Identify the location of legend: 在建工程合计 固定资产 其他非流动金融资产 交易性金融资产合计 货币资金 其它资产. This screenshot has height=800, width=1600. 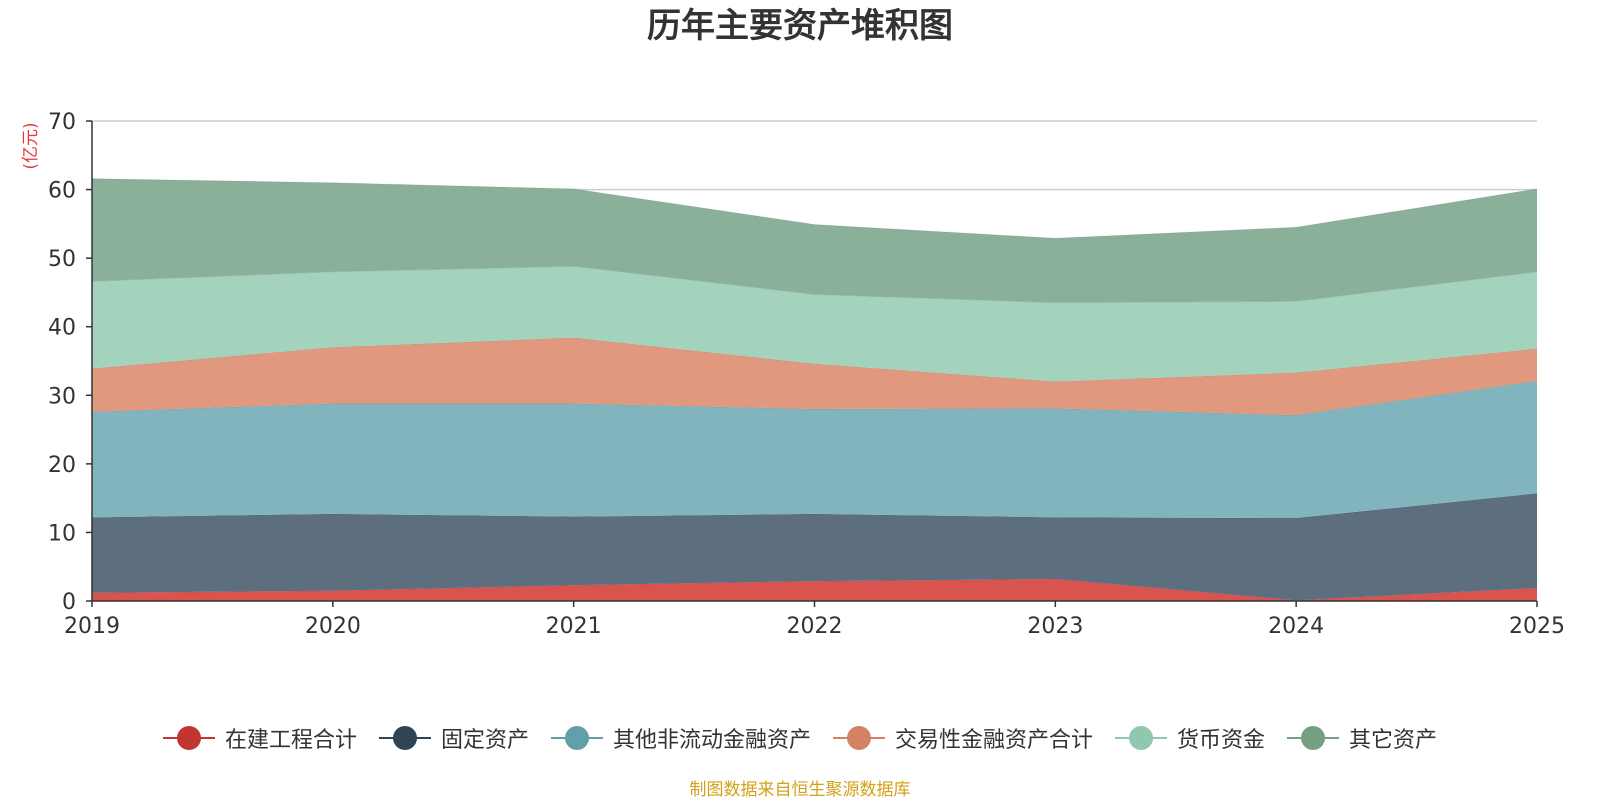
(800, 738).